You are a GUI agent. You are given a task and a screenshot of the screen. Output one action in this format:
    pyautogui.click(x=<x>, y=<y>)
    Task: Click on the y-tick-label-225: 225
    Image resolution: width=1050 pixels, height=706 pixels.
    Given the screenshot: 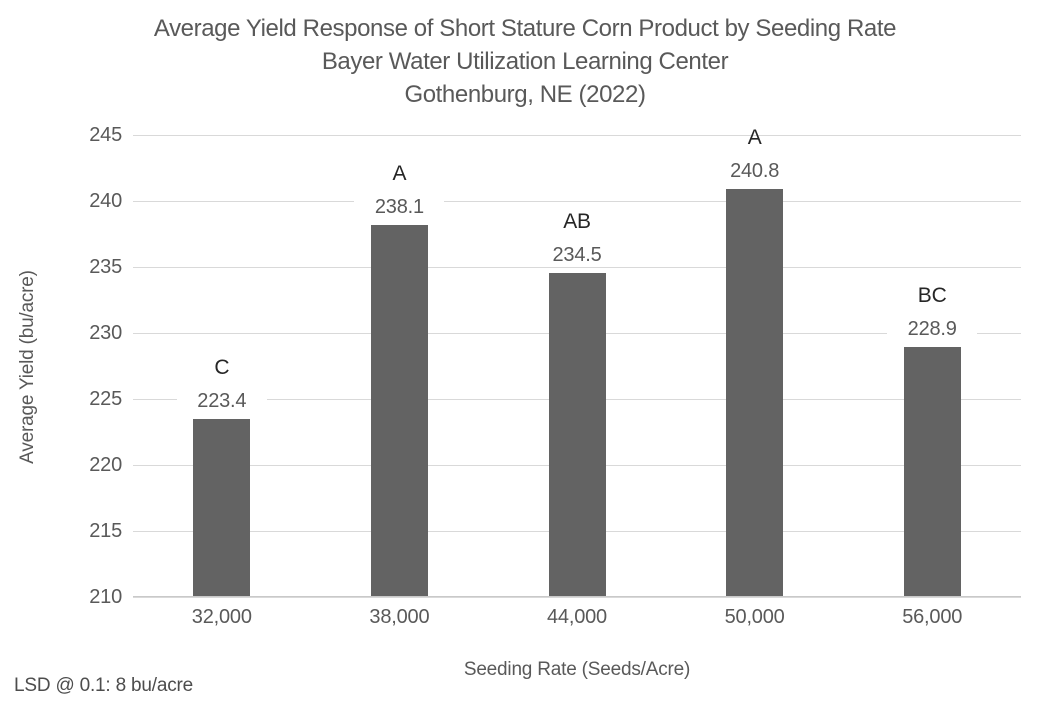 What is the action you would take?
    pyautogui.click(x=105, y=399)
    